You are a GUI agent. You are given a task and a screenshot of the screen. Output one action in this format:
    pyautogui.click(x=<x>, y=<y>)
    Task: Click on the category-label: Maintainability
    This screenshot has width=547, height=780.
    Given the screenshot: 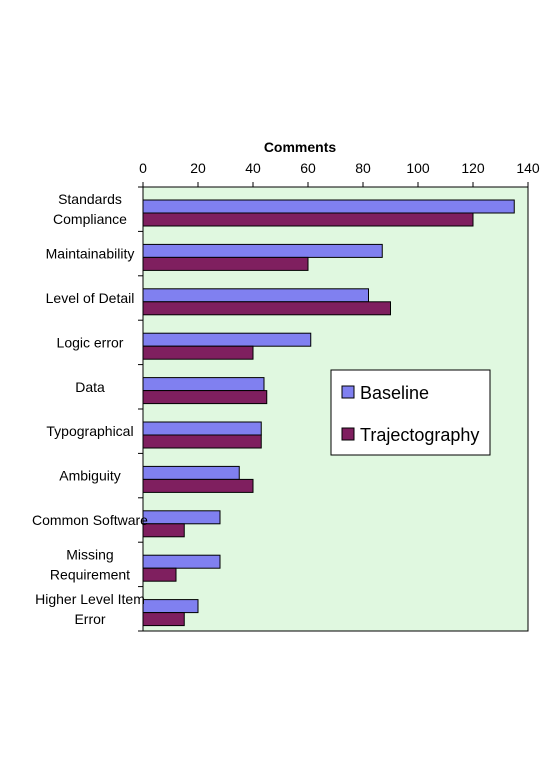 What is the action you would take?
    pyautogui.click(x=90, y=254)
    